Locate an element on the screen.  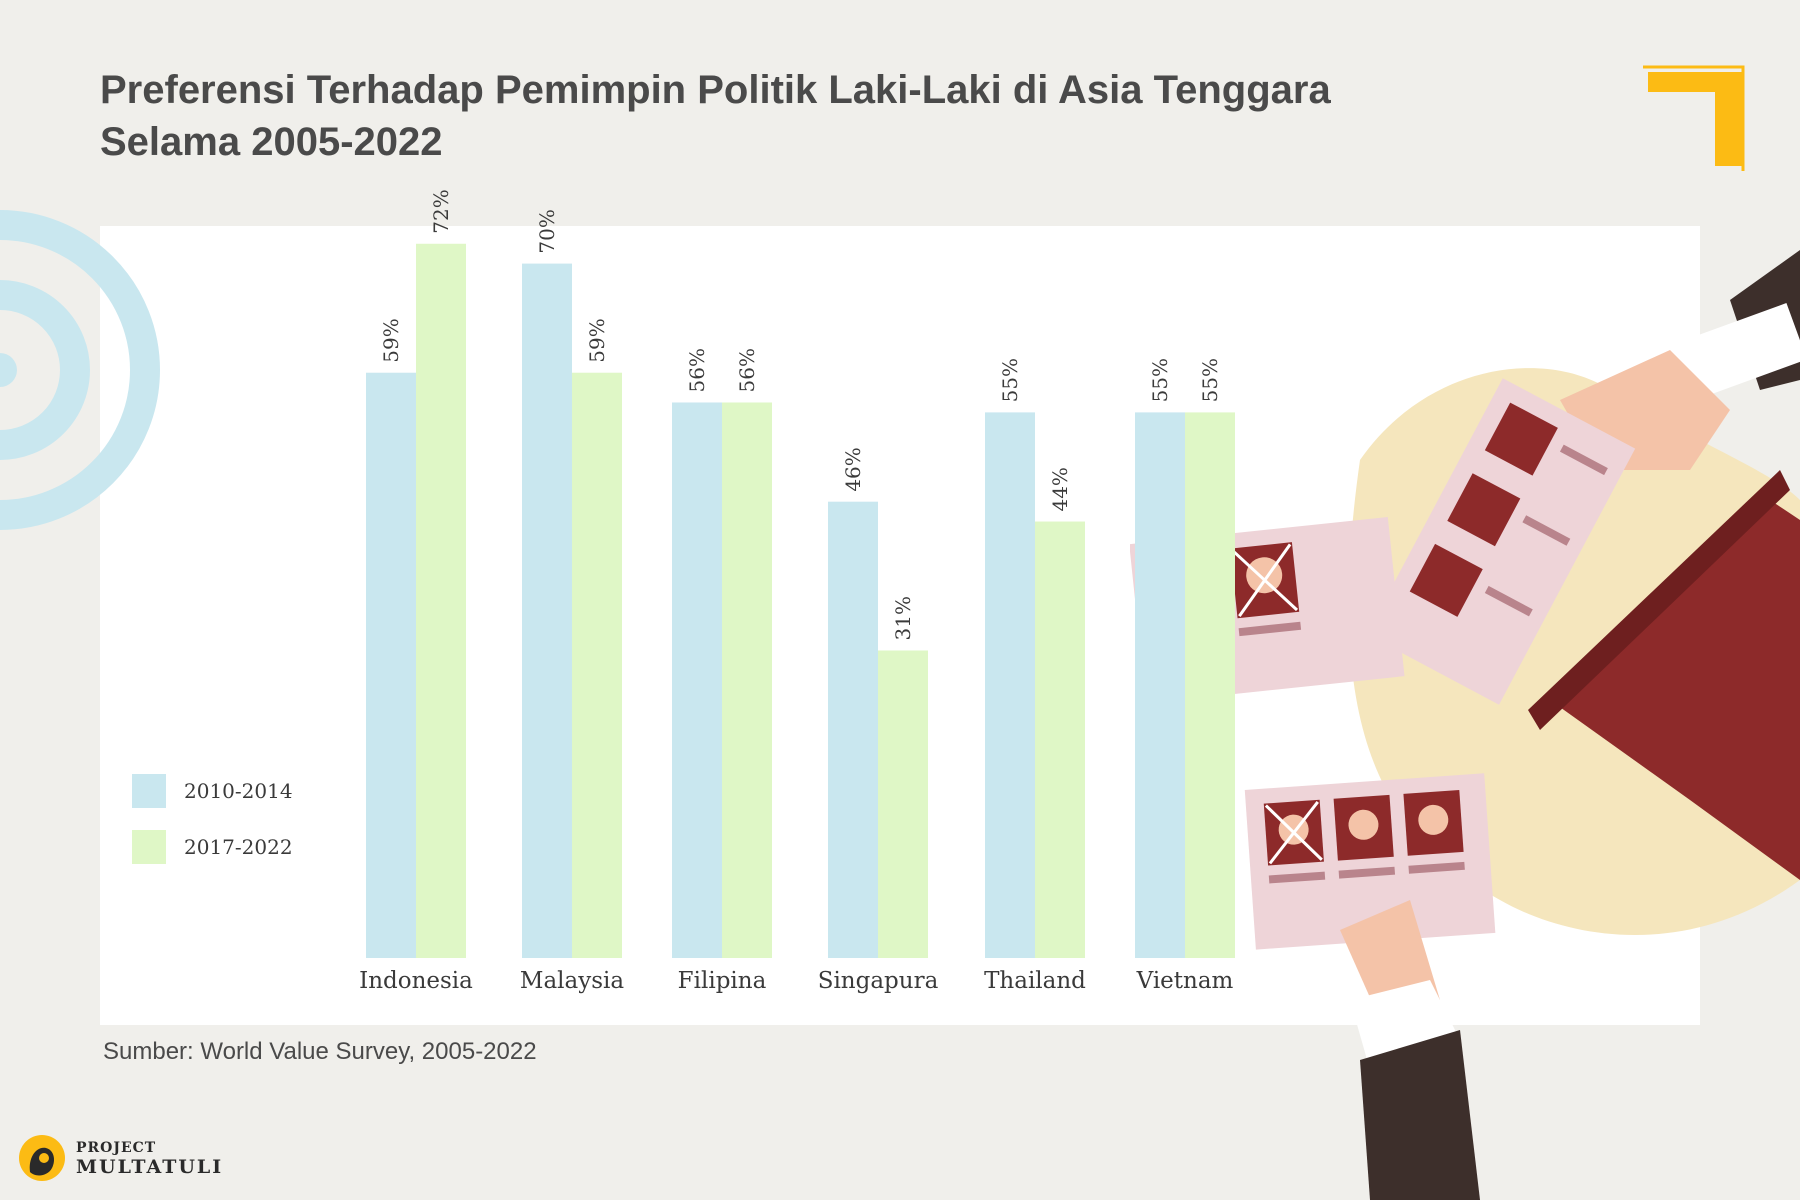
bar-value-label-filipina-2010-2014: 56% is located at coordinates (697, 370).